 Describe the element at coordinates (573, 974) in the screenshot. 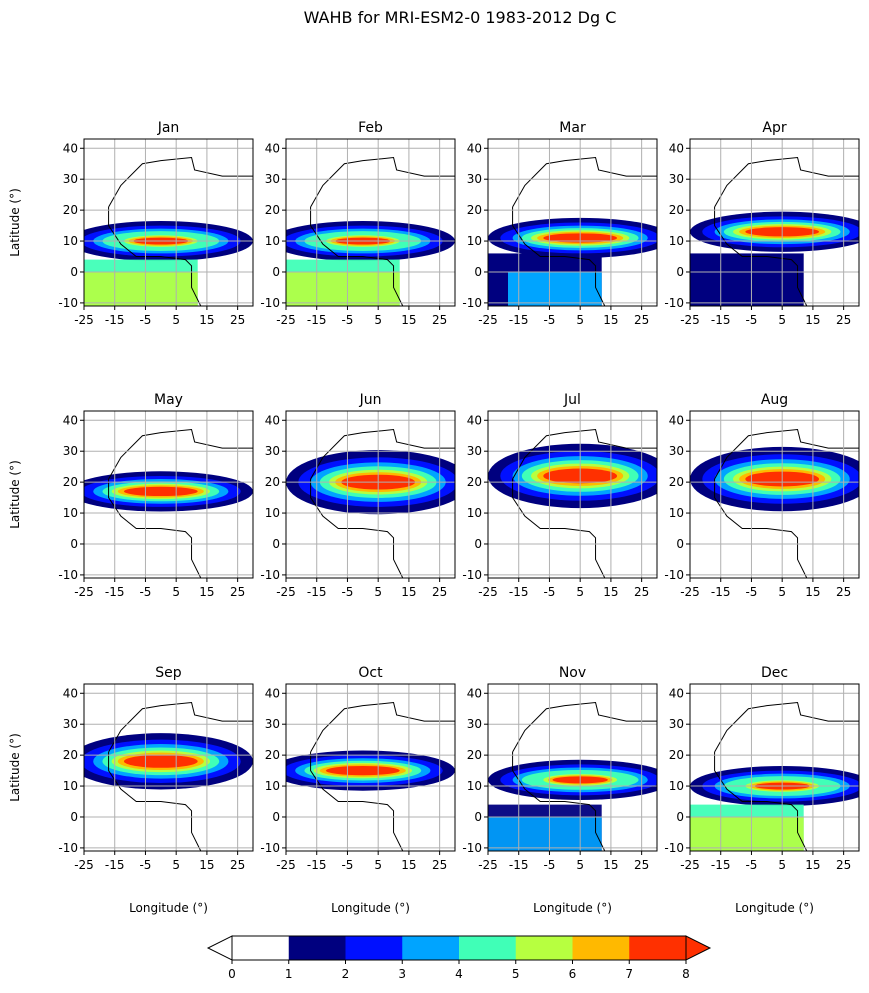

I see `colorbar-tick-label: 6` at that location.